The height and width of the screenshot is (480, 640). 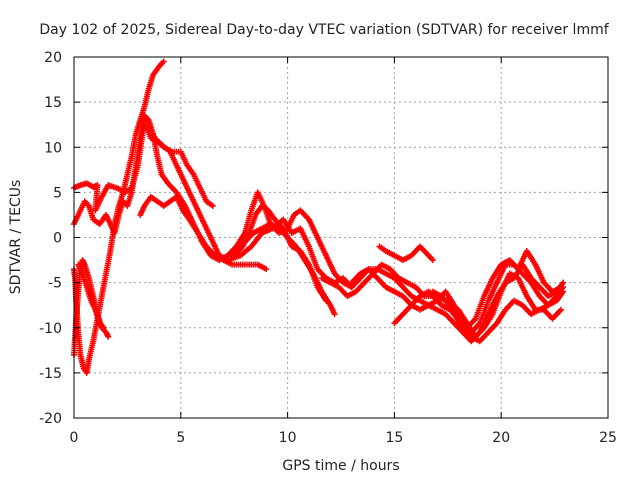 What do you see at coordinates (394, 438) in the screenshot?
I see `x-tick-label: 15` at bounding box center [394, 438].